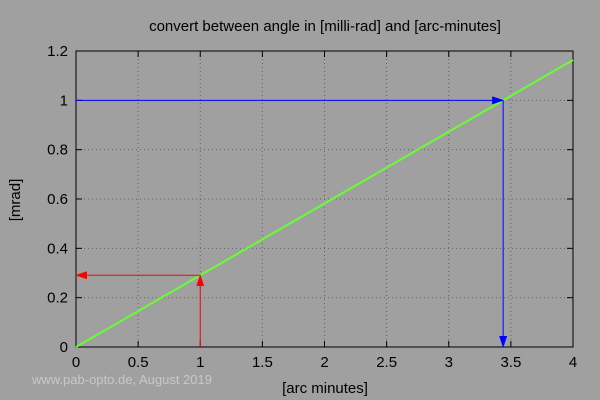 This screenshot has width=600, height=400. What do you see at coordinates (262, 362) in the screenshot?
I see `x-tick-label: 1.5` at bounding box center [262, 362].